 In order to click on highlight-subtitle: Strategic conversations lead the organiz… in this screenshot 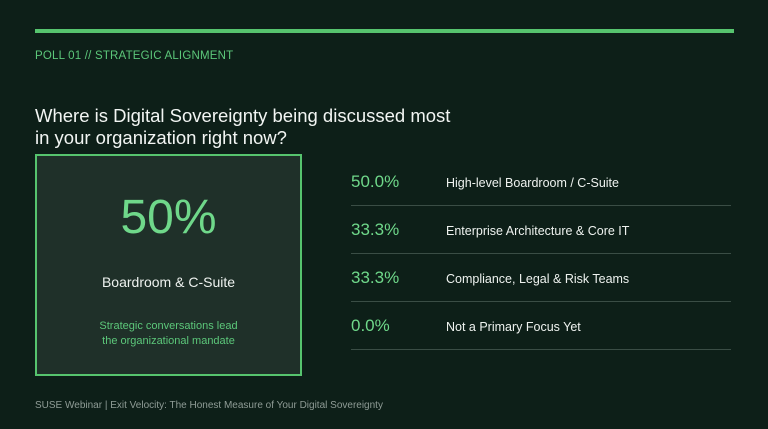, I will do `click(168, 334)`.